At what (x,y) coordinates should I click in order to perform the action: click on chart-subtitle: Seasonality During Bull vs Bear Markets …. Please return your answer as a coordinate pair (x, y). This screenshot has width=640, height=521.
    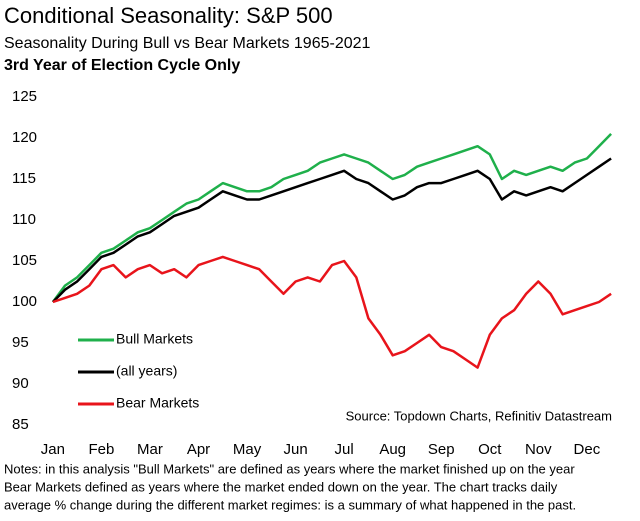
    Looking at the image, I should click on (187, 43).